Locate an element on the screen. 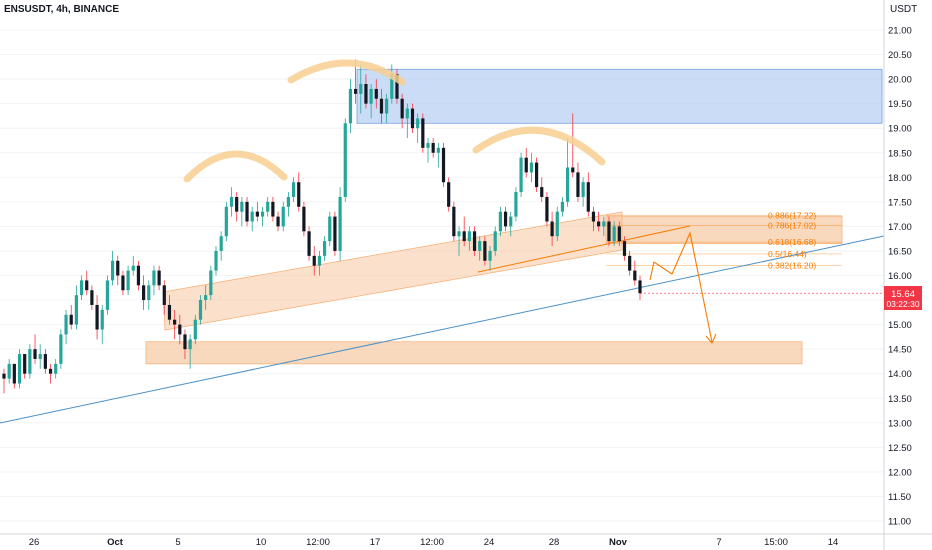  currency-label: USDT is located at coordinates (904, 9).